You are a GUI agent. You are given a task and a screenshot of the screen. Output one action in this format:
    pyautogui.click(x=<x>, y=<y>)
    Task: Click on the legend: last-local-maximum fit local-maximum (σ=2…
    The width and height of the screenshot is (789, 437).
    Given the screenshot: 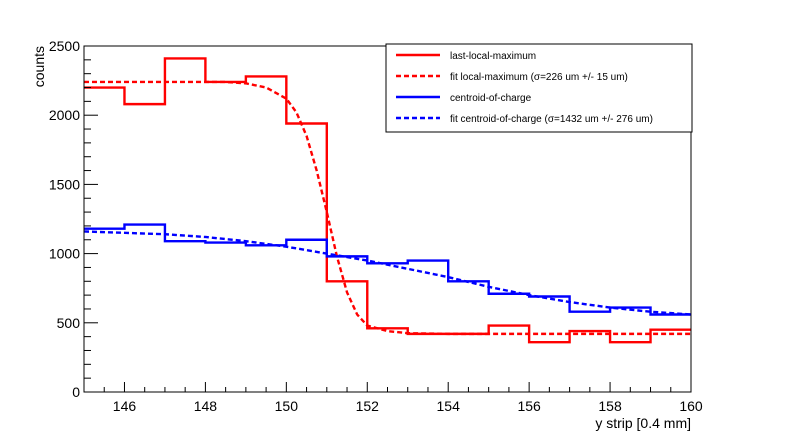 What is the action you would take?
    pyautogui.click(x=539, y=88)
    